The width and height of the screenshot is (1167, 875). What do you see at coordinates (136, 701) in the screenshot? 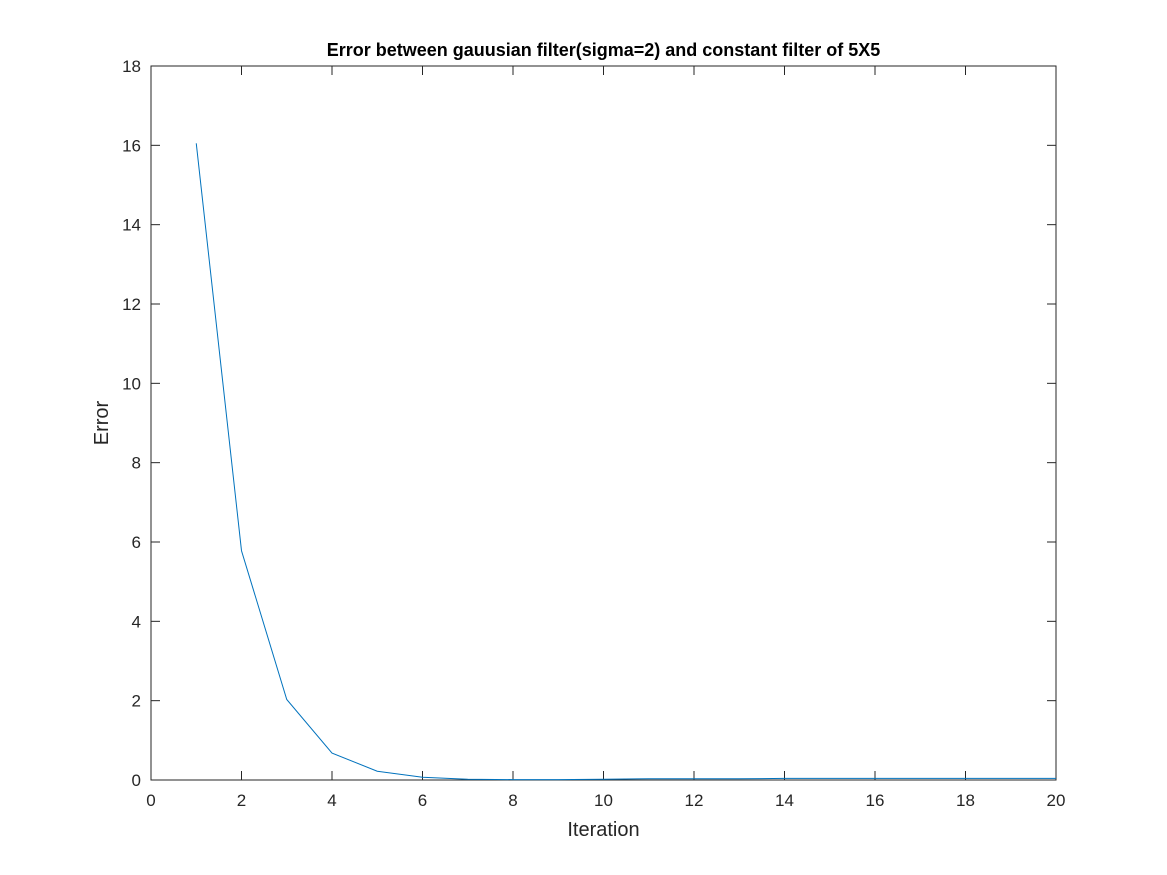
I see `y-tick-label: 2` at bounding box center [136, 701].